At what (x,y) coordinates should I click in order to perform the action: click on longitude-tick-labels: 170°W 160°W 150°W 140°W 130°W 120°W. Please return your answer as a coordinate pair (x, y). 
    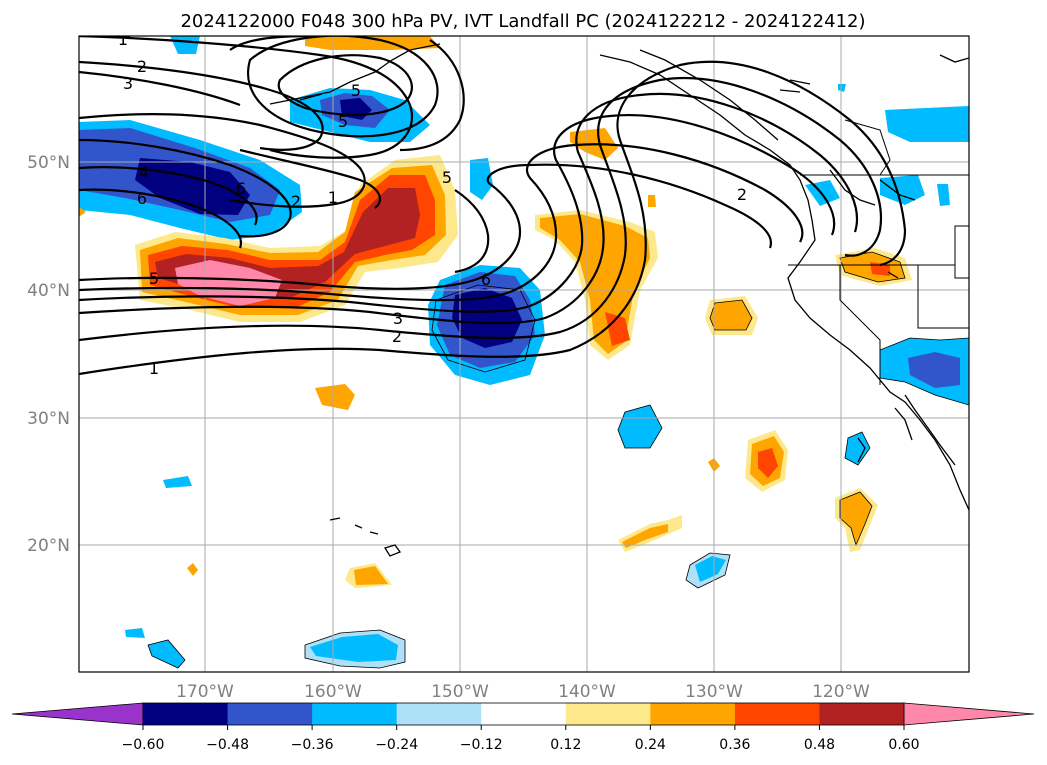
    Looking at the image, I should click on (523, 692).